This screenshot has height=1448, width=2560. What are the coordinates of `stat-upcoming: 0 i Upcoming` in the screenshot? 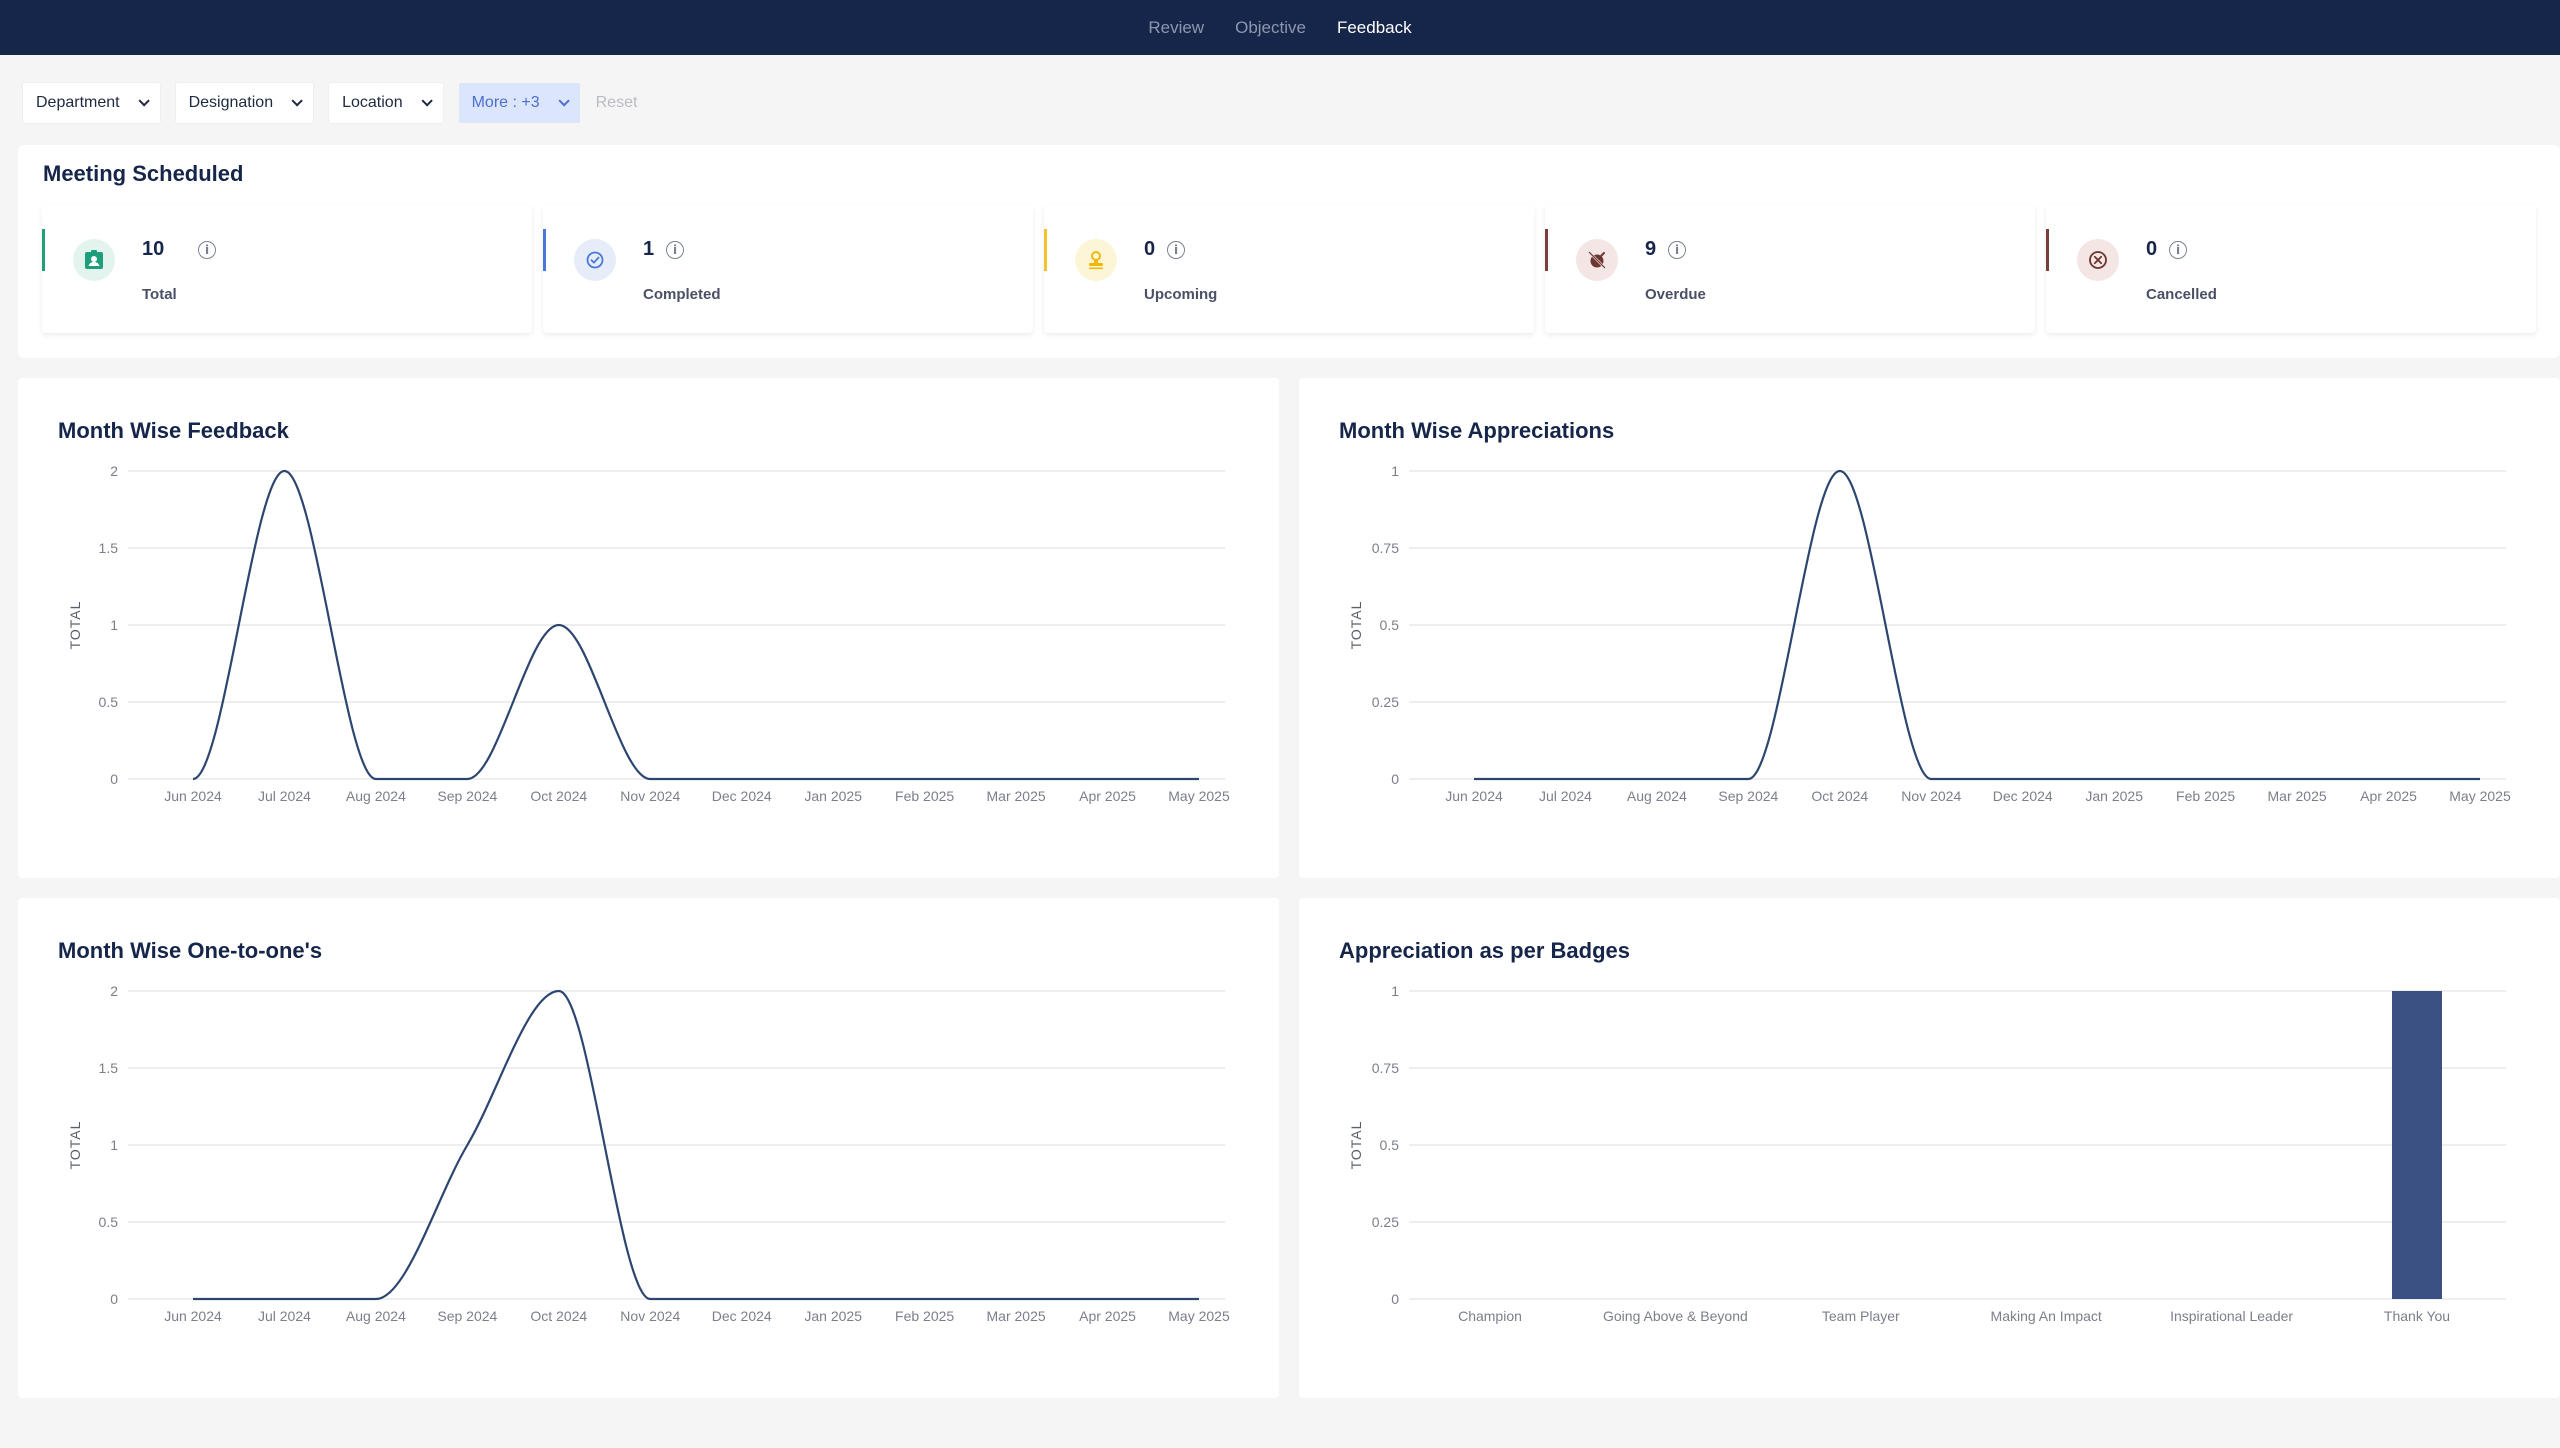 It's located at (1289, 269).